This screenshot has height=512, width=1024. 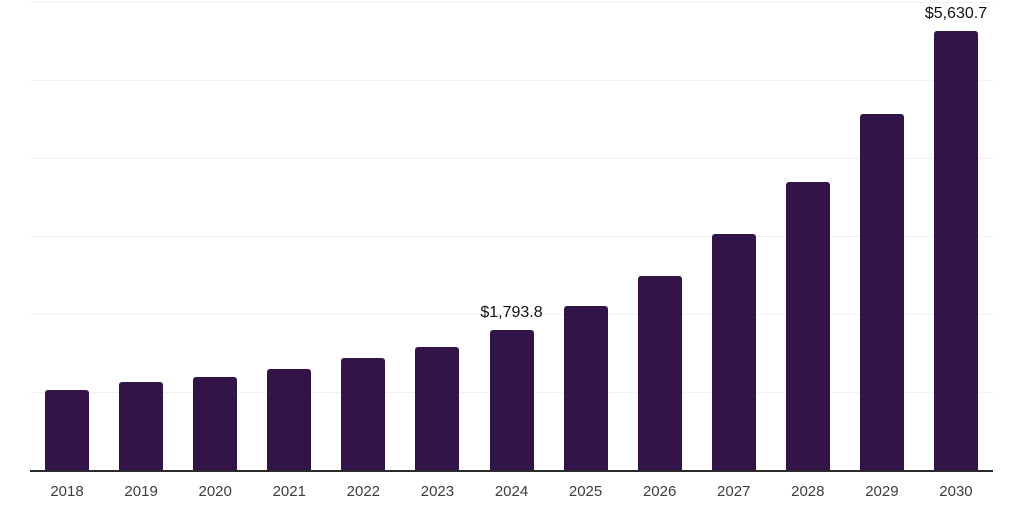 I want to click on bar-2027, so click(x=733, y=351).